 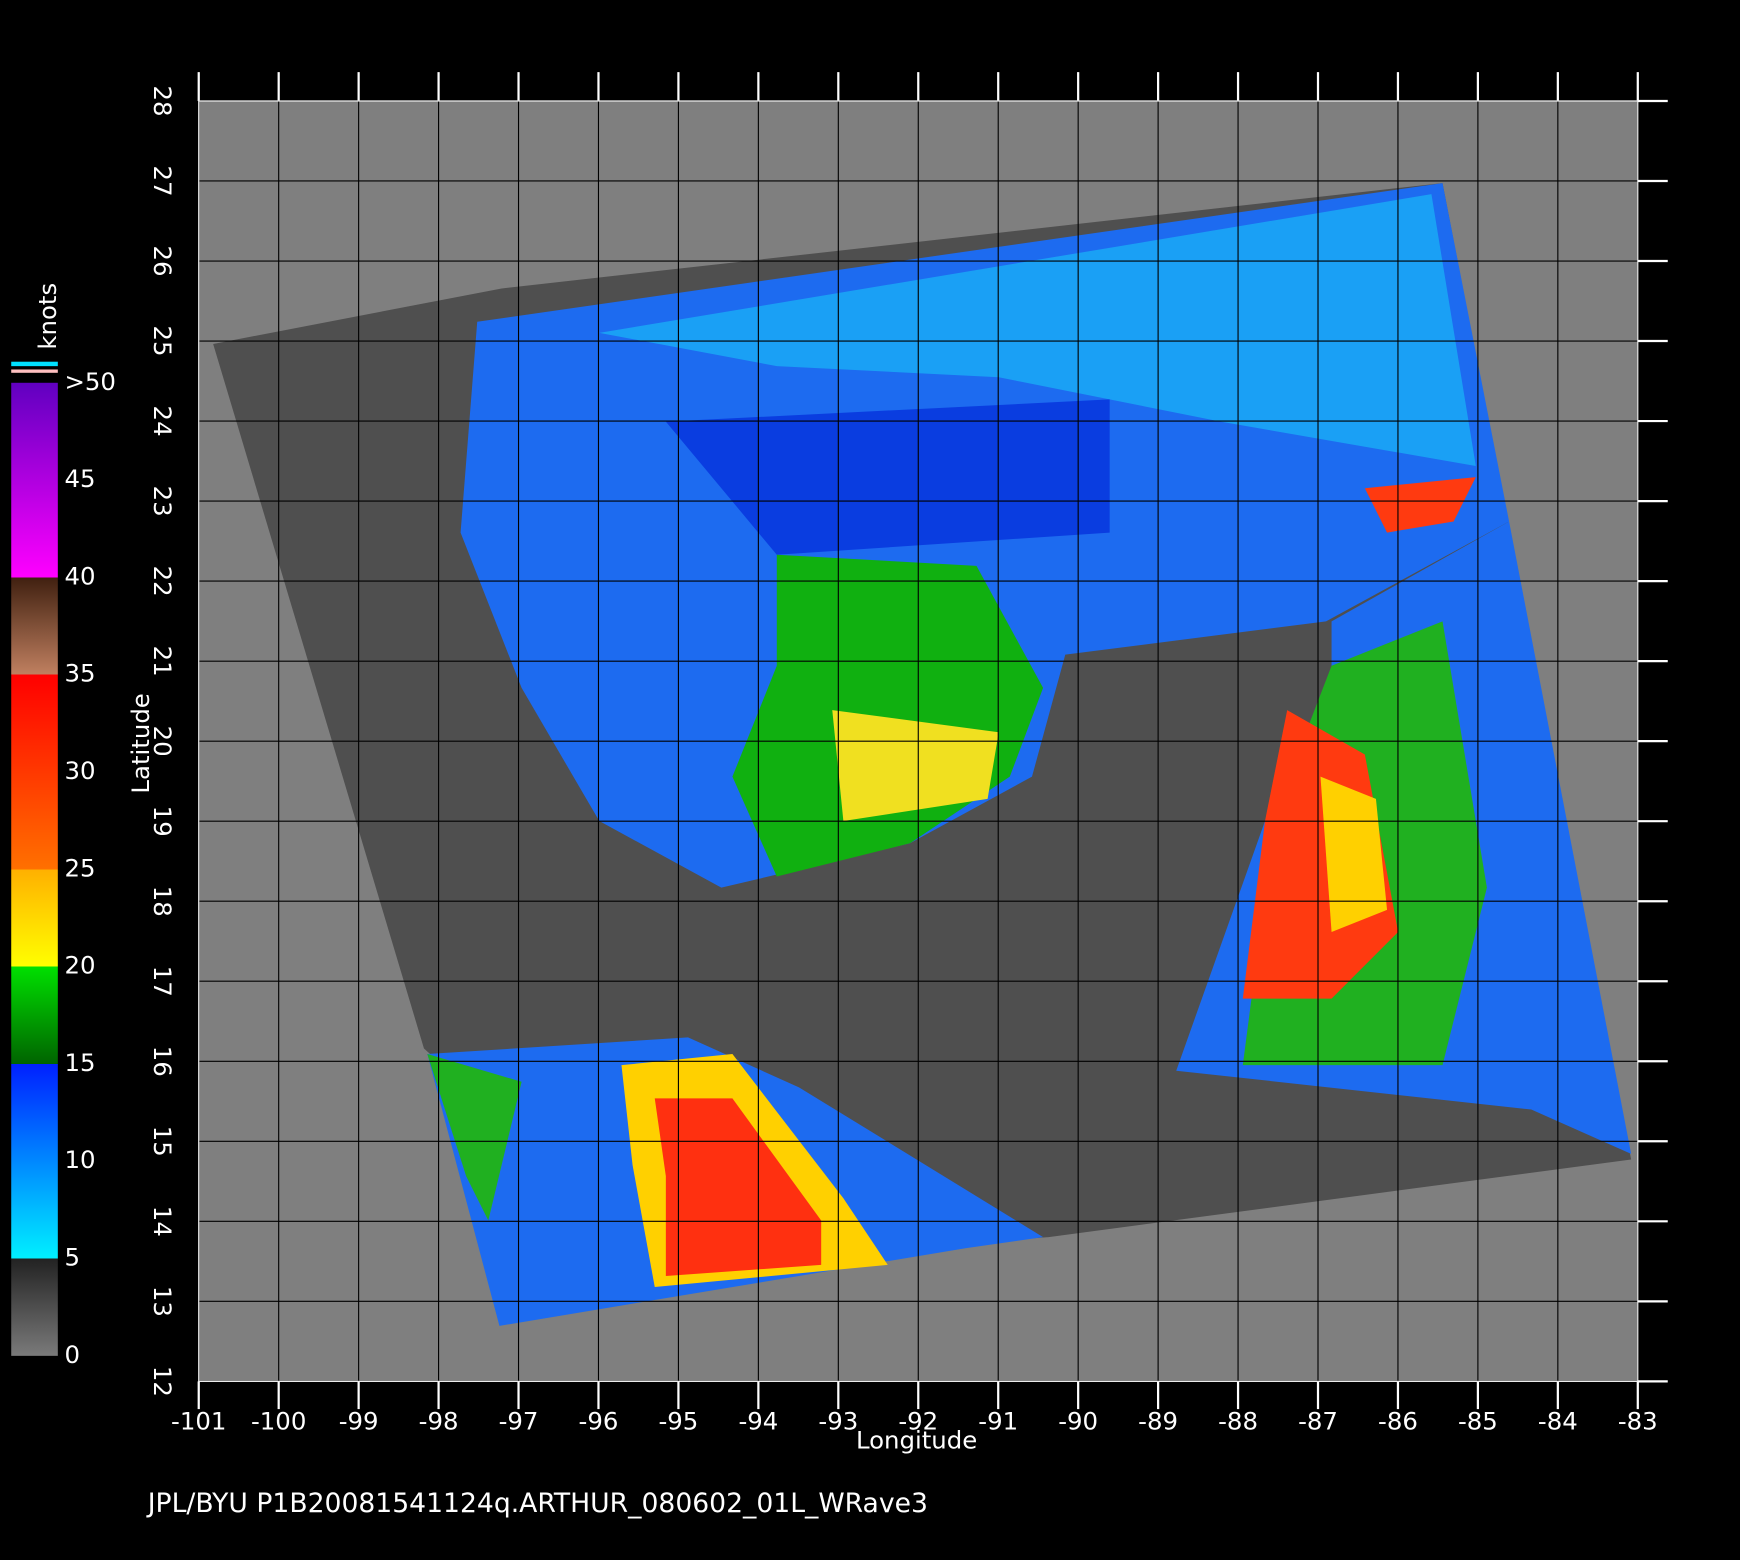 I want to click on x-tick-label: -97, so click(x=519, y=1420).